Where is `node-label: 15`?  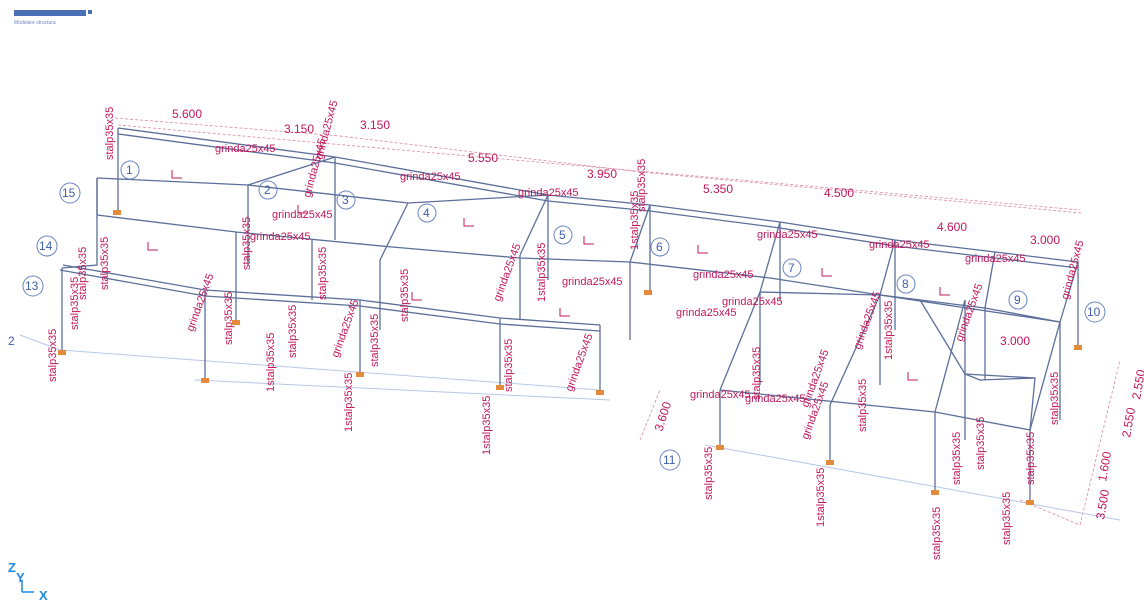 node-label: 15 is located at coordinates (69, 193).